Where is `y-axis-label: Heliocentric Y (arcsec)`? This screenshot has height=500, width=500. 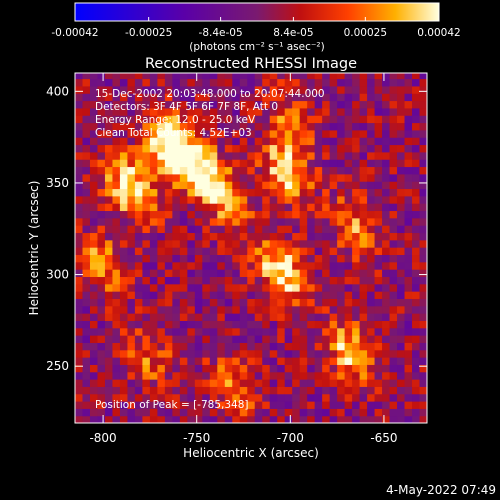
y-axis-label: Heliocentric Y (arcsec) is located at coordinates (34, 248).